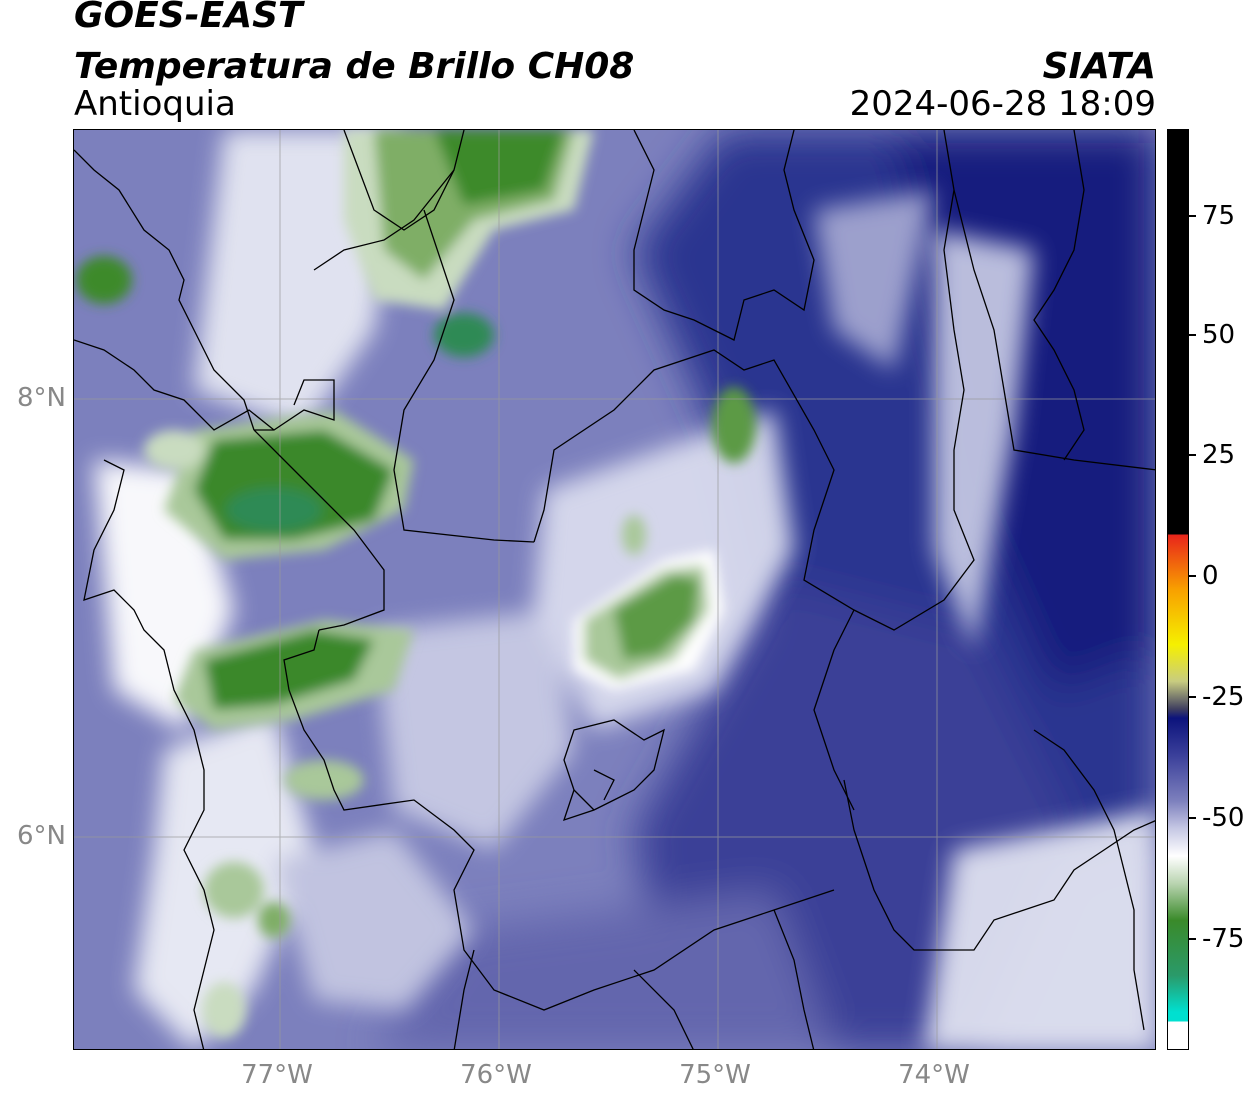  I want to click on colorbar-label-0: 0, so click(1210, 576).